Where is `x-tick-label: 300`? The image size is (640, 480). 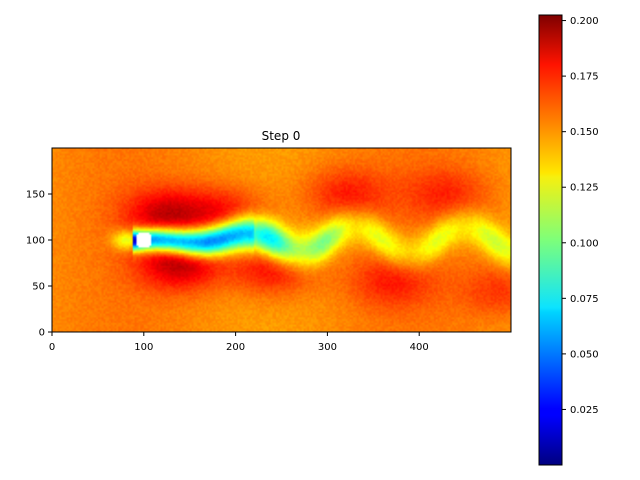 x-tick-label: 300 is located at coordinates (327, 347).